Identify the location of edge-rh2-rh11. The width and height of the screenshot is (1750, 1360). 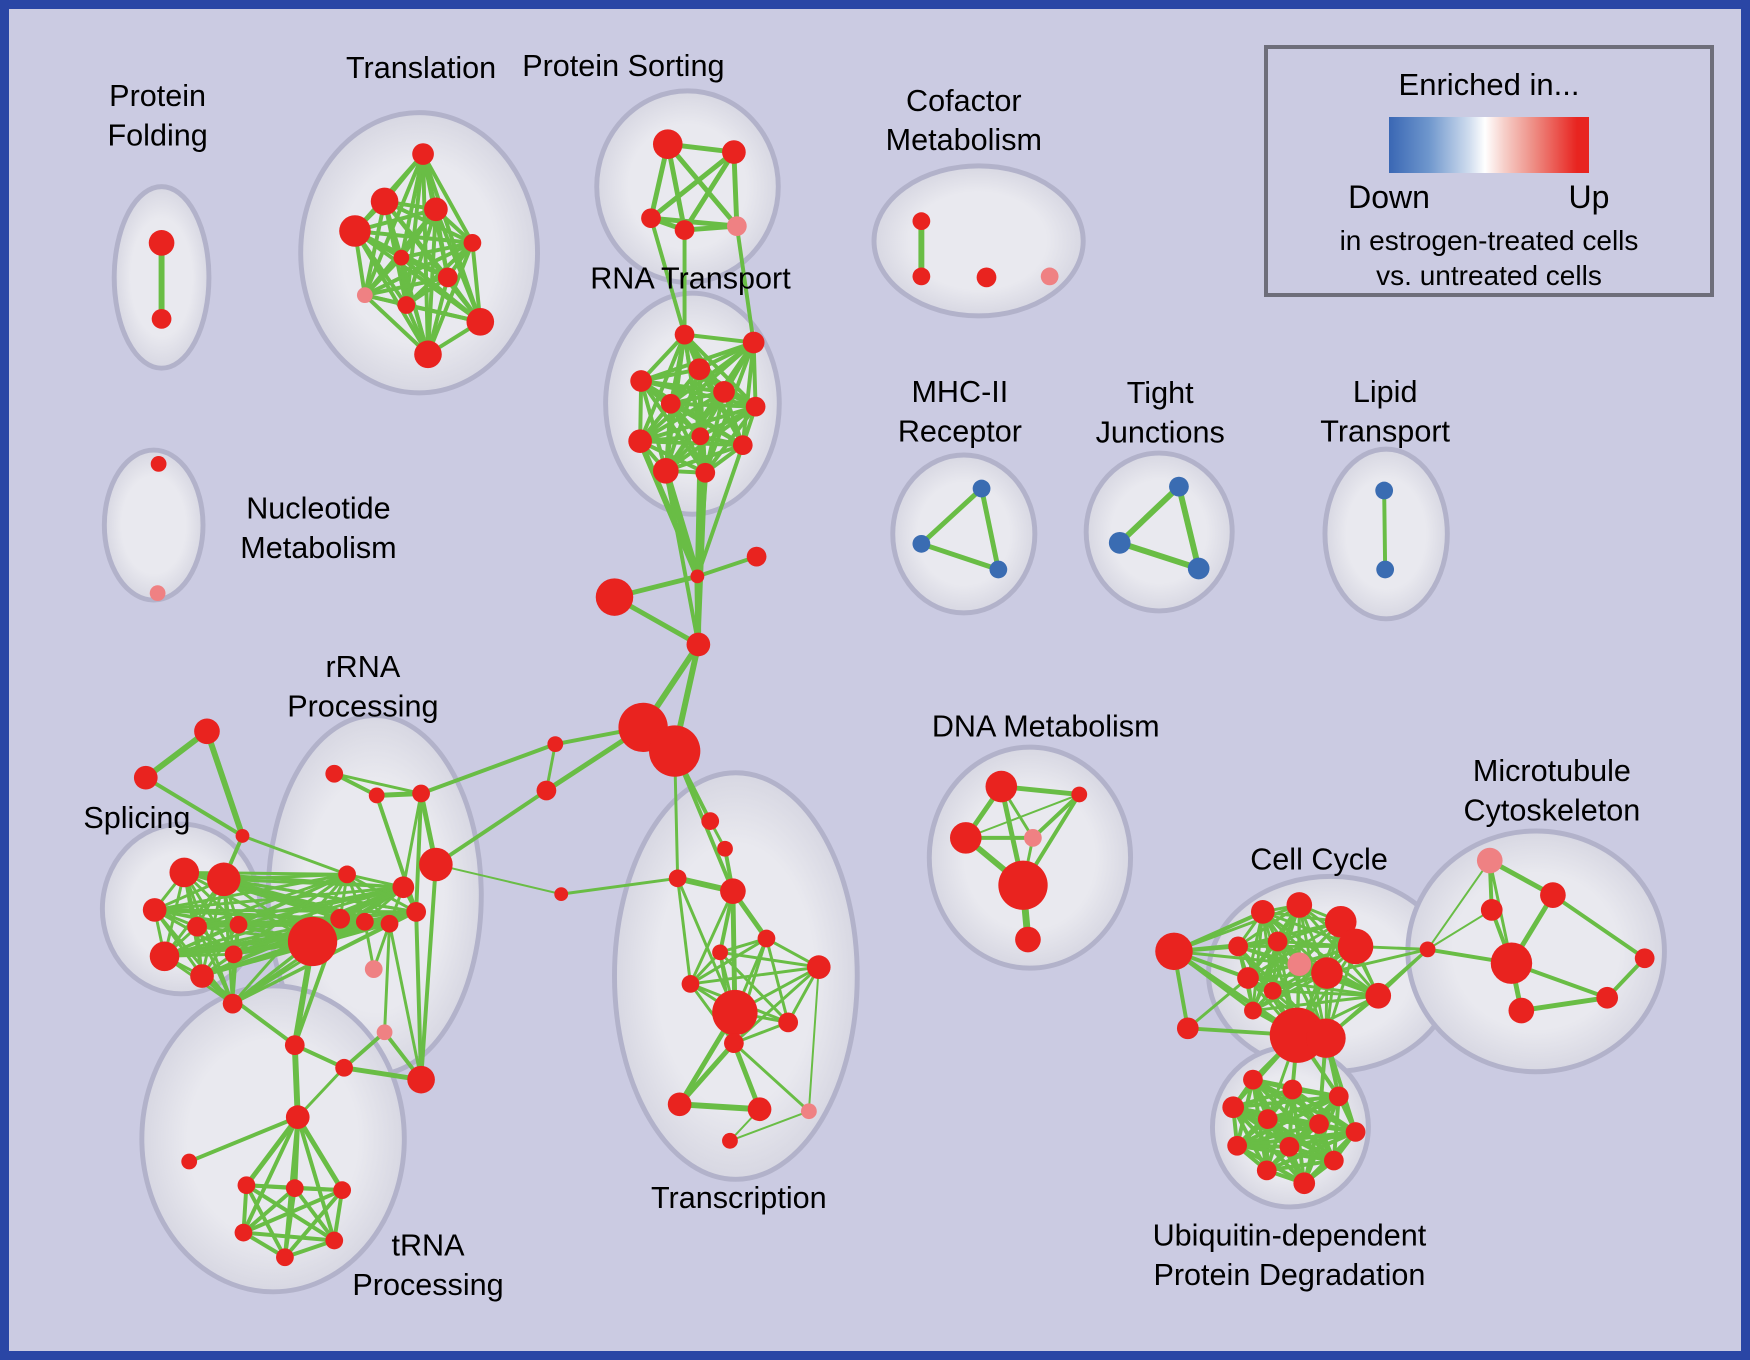
(428, 972).